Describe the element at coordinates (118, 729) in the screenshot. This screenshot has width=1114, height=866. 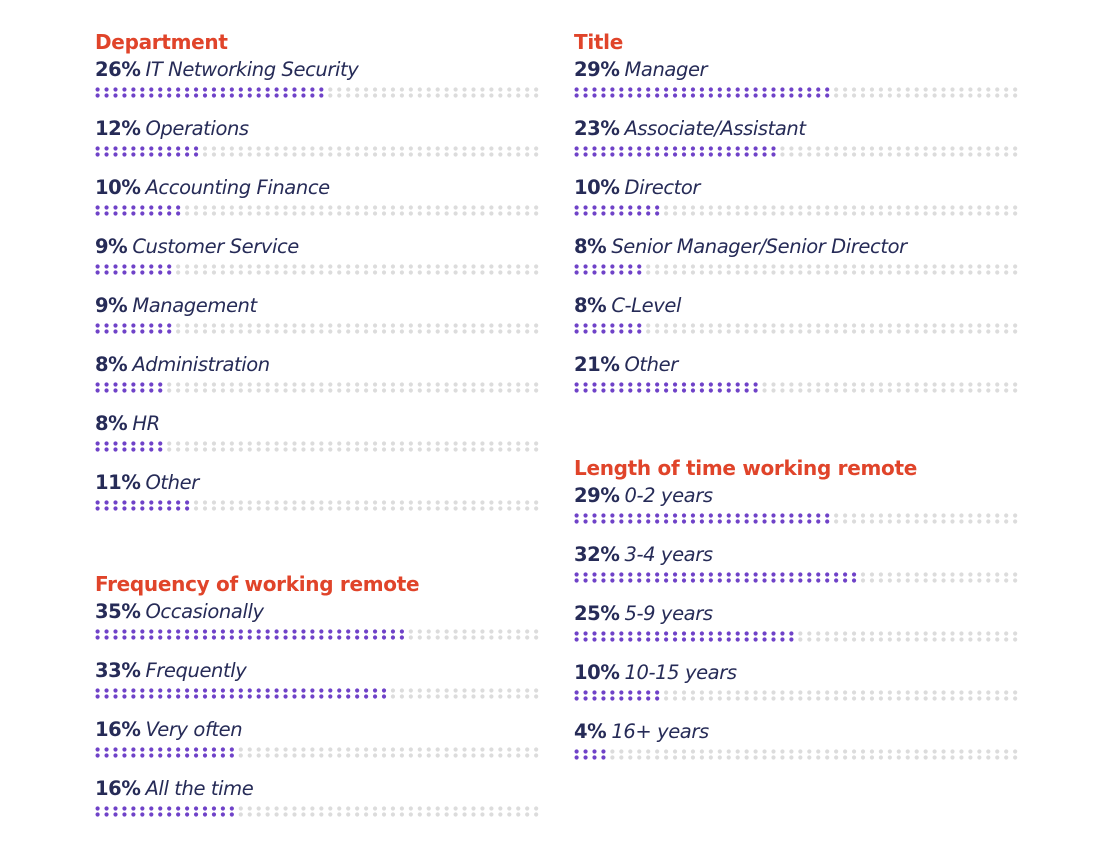
I see `data-label: 16%` at that location.